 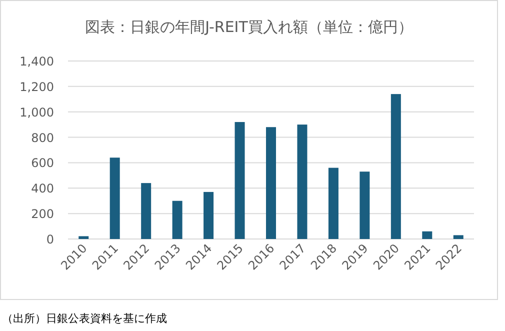 What do you see at coordinates (84, 318) in the screenshot?
I see `text: （出所）日銀公表資料を基に作成` at bounding box center [84, 318].